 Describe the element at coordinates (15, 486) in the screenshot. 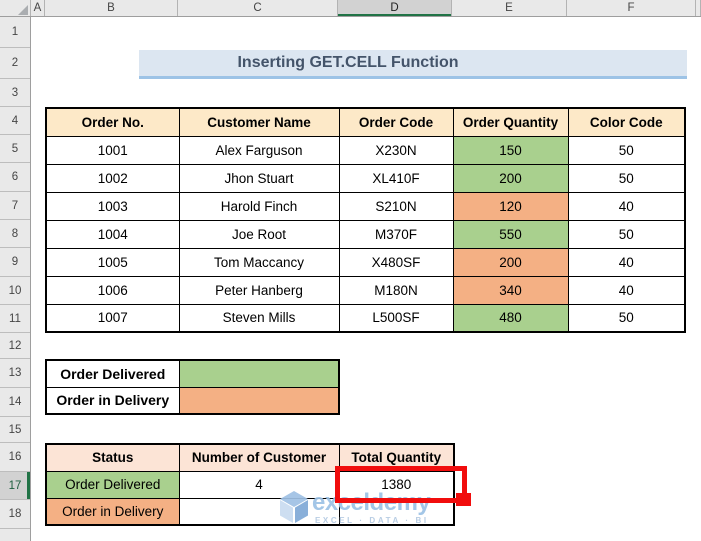

I see `row-header-17-selected: 17` at that location.